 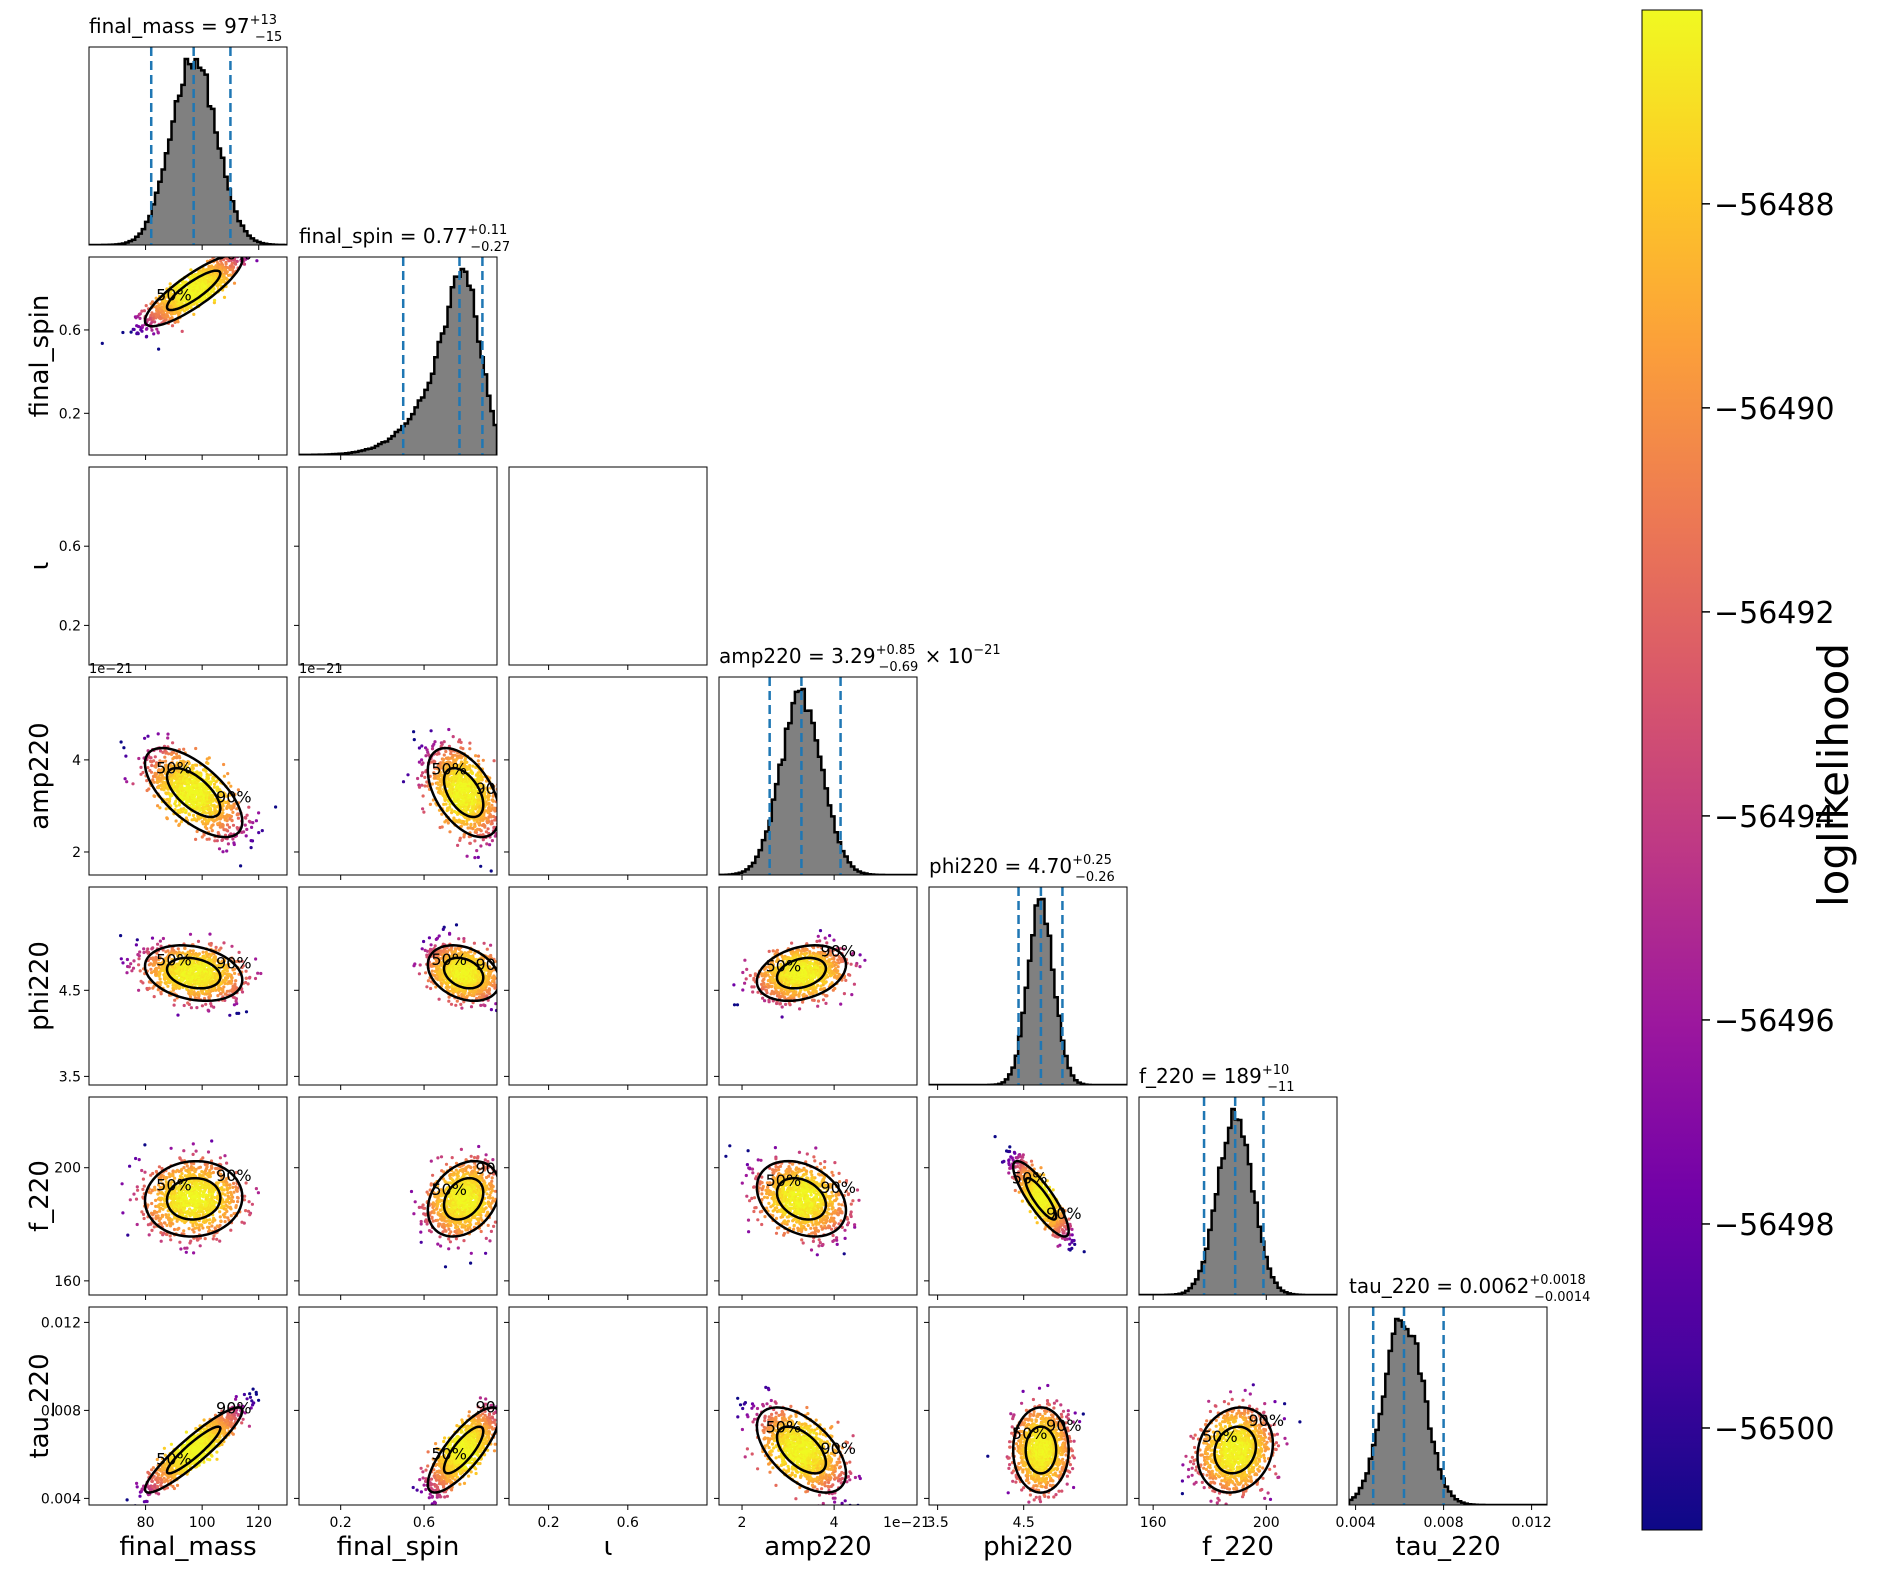 I want to click on panel-content: 50%90%, so click(x=198, y=800).